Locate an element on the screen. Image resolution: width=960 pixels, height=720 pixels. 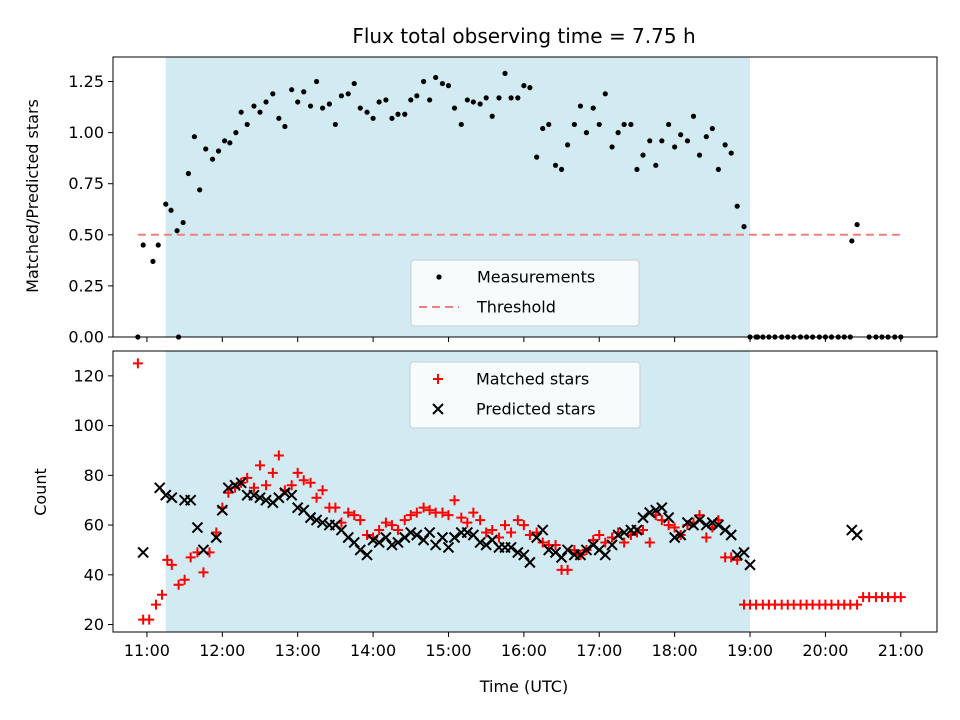
x-tick-label: 13:00 is located at coordinates (298, 650).